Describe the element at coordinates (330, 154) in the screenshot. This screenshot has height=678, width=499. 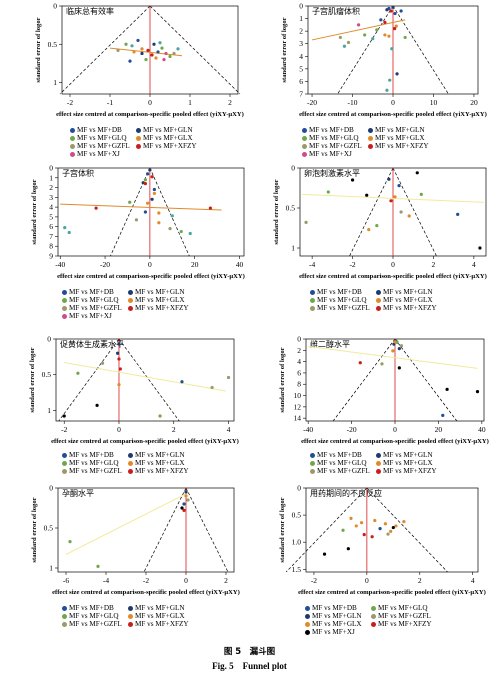
I see `legend-label: MF vs MF+XJ` at that location.